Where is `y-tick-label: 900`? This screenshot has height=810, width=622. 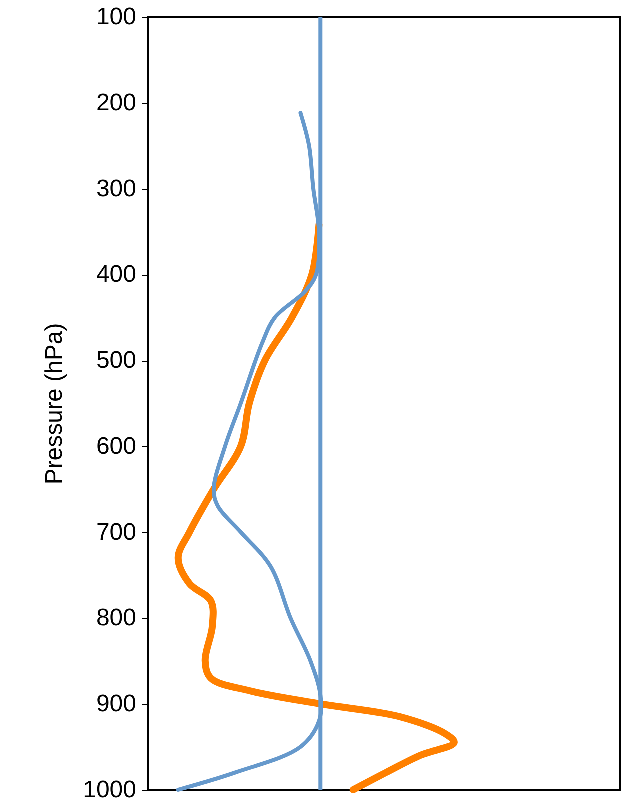
y-tick-label: 900 is located at coordinates (116, 704).